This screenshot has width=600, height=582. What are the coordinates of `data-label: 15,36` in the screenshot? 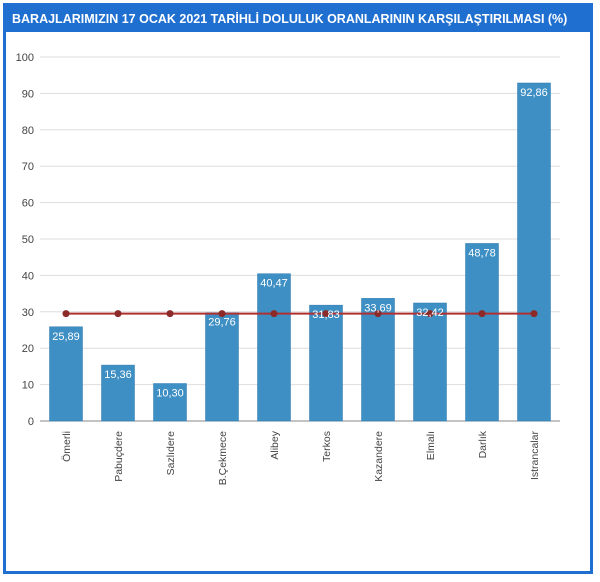 It's located at (118, 375).